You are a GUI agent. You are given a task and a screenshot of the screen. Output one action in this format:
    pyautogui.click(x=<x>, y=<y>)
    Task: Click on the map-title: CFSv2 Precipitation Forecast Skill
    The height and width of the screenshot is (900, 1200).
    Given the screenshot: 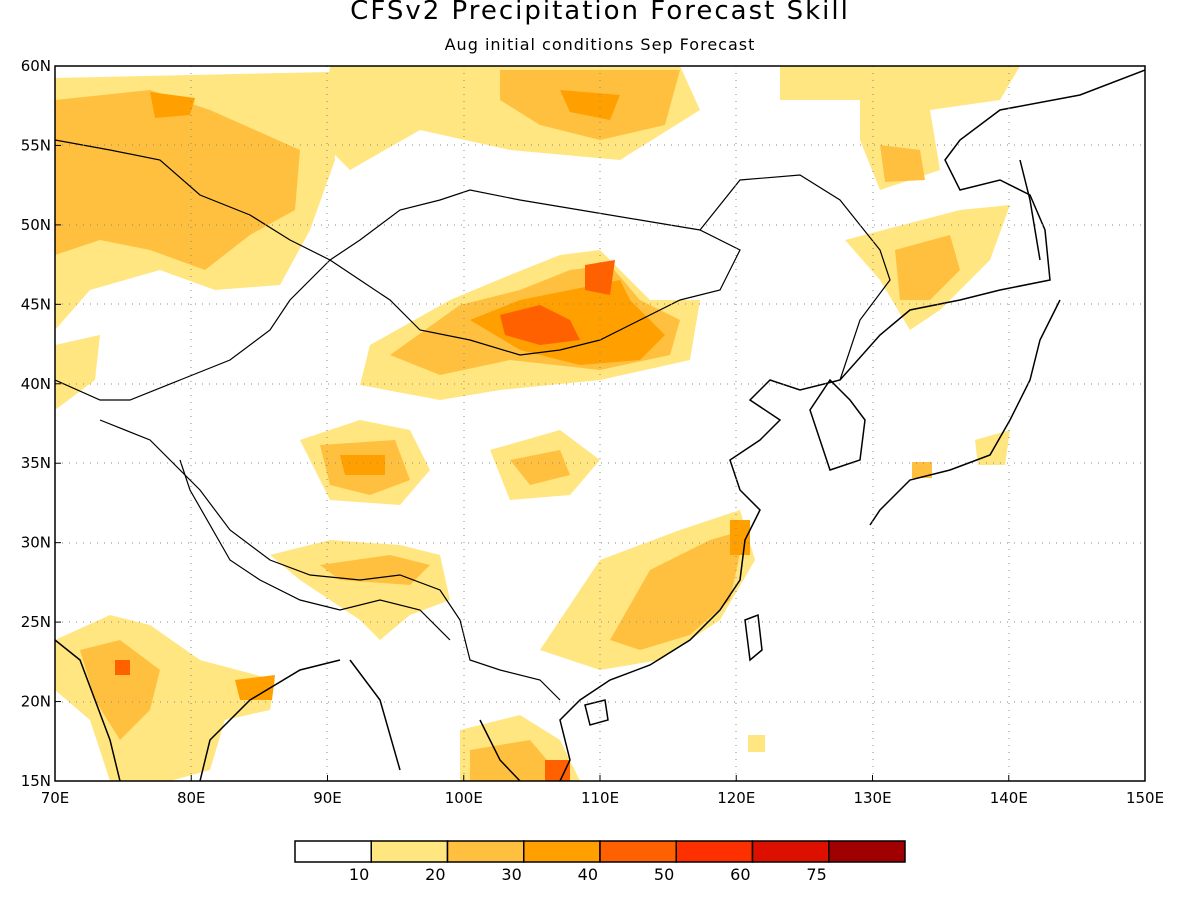 What is the action you would take?
    pyautogui.click(x=600, y=13)
    